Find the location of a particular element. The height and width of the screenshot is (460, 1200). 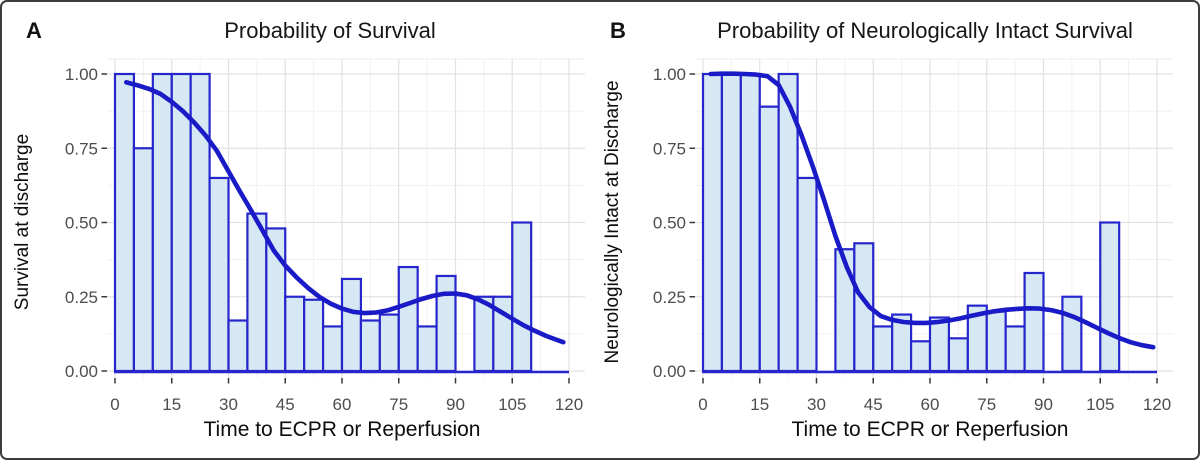

panel-b-letter: B is located at coordinates (618, 30).